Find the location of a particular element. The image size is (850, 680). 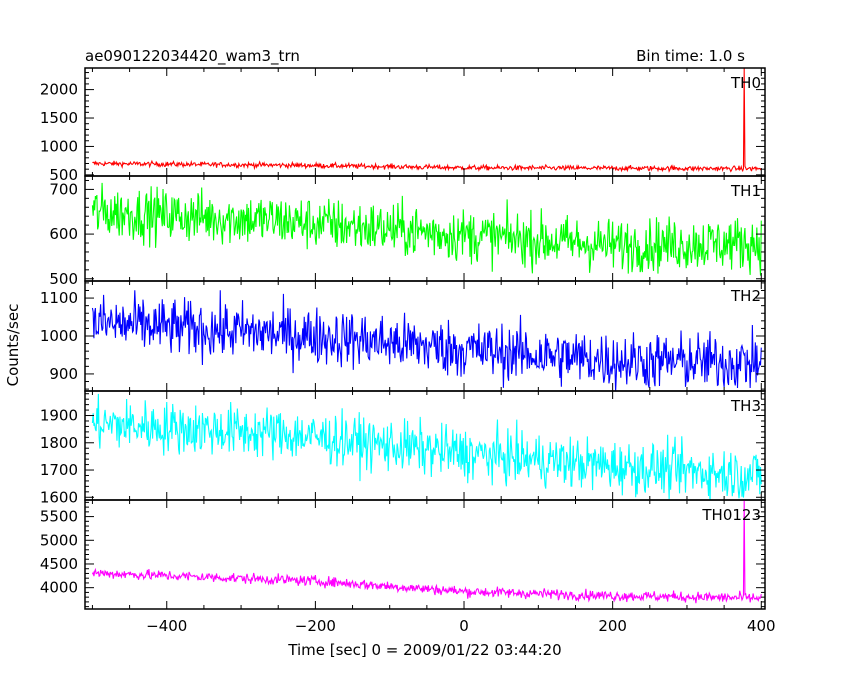

panel-frame-th0 is located at coordinates (425, 122).